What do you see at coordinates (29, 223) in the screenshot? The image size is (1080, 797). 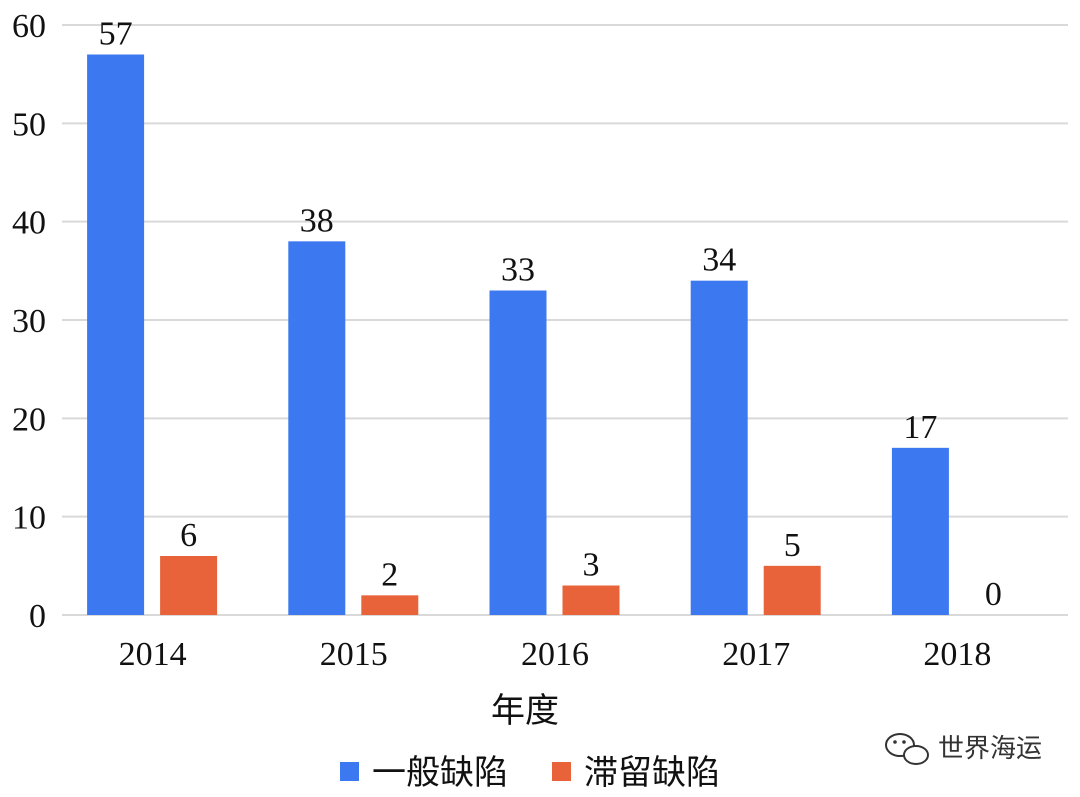 I see `y-tick-label: 40` at bounding box center [29, 223].